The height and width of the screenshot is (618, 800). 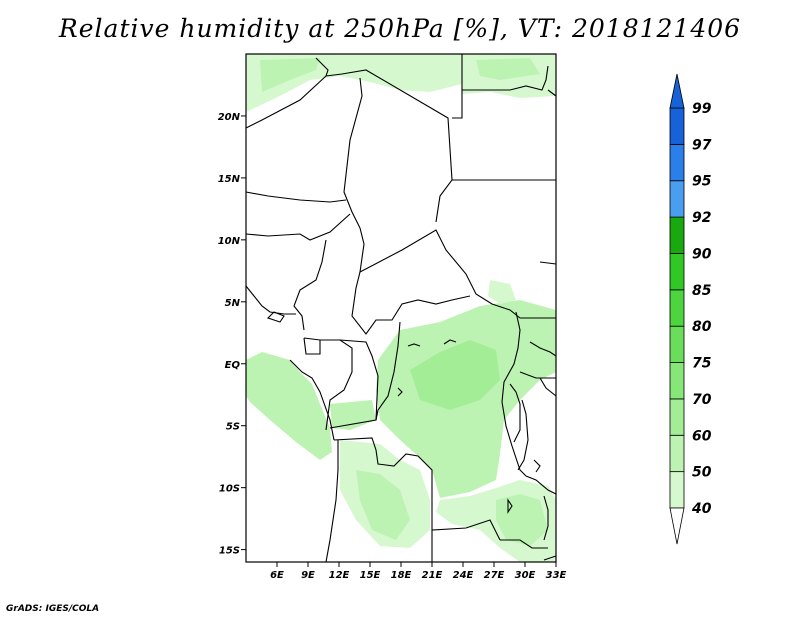 I want to click on colorbar-under-arrow, so click(x=677, y=526).